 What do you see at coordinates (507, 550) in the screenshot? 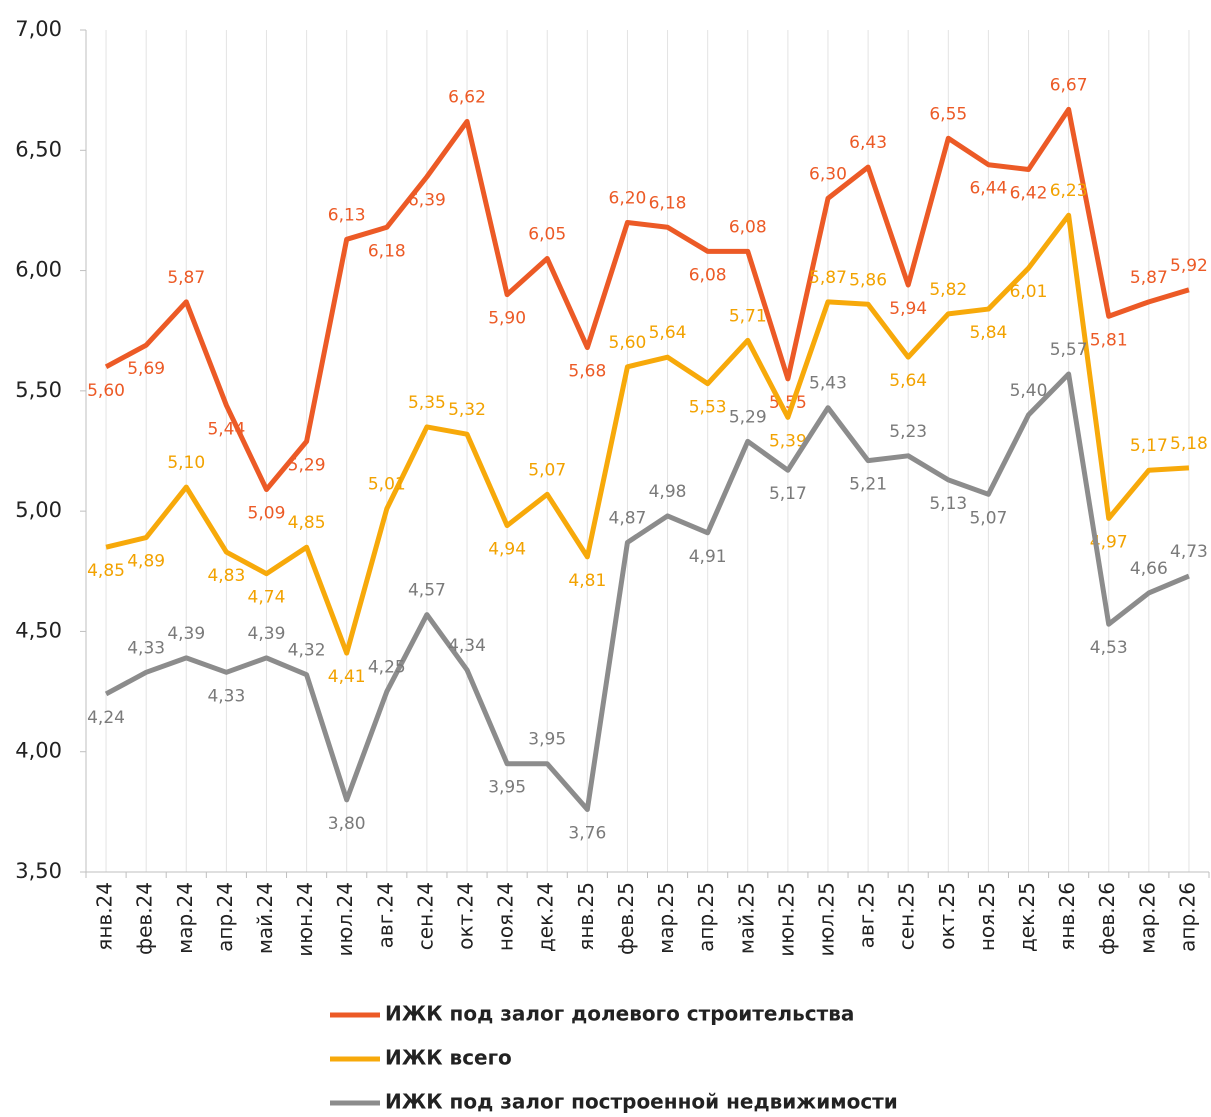
I see `data-label: 4,94` at bounding box center [507, 550].